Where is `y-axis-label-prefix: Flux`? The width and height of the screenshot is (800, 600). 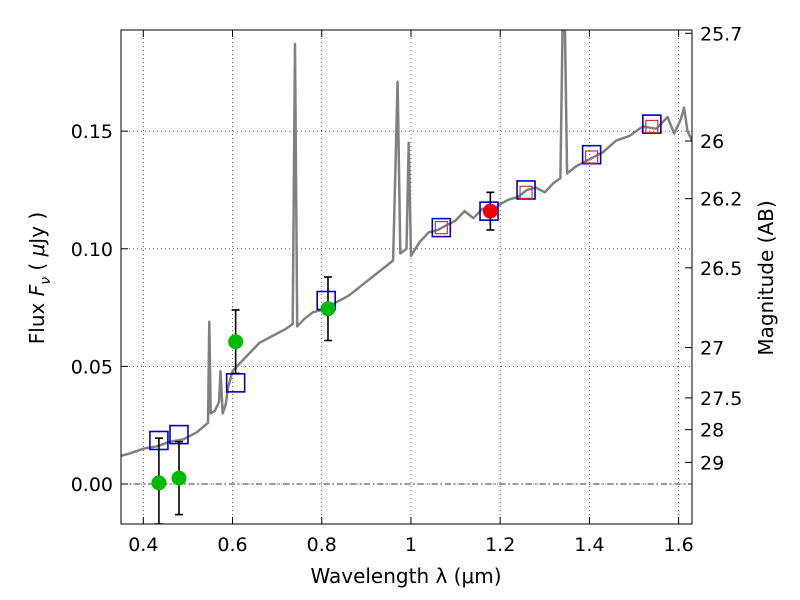
y-axis-label-prefix: Flux is located at coordinates (37, 320).